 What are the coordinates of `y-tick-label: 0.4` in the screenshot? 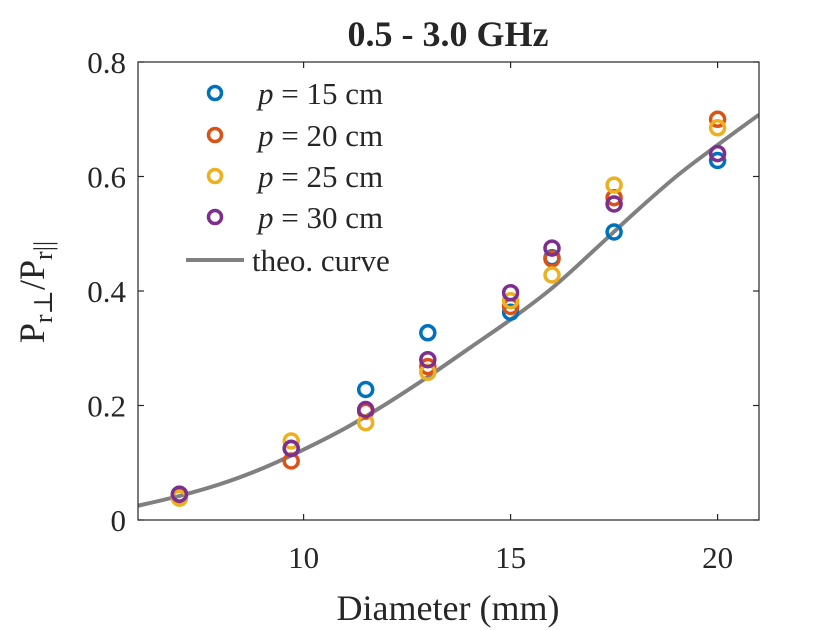 It's located at (106, 291).